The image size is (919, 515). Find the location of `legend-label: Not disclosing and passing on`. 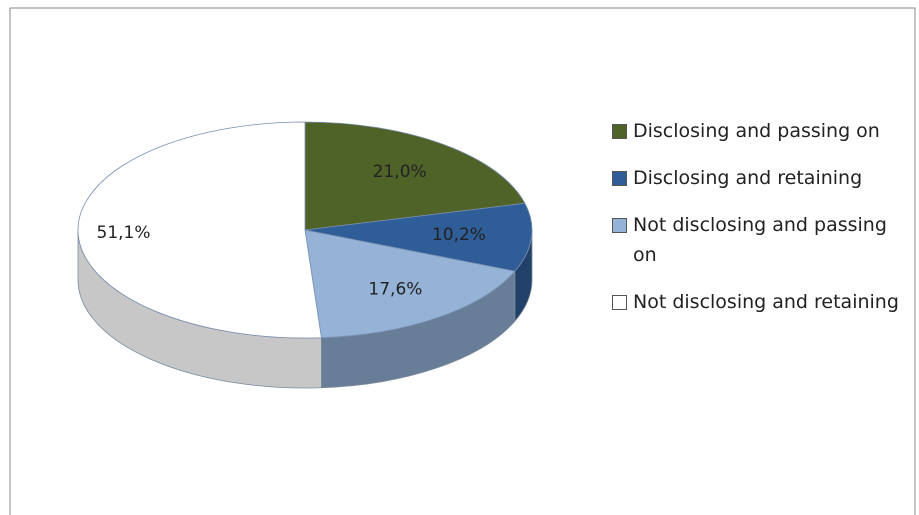

legend-label: Not disclosing and passing on is located at coordinates (760, 240).